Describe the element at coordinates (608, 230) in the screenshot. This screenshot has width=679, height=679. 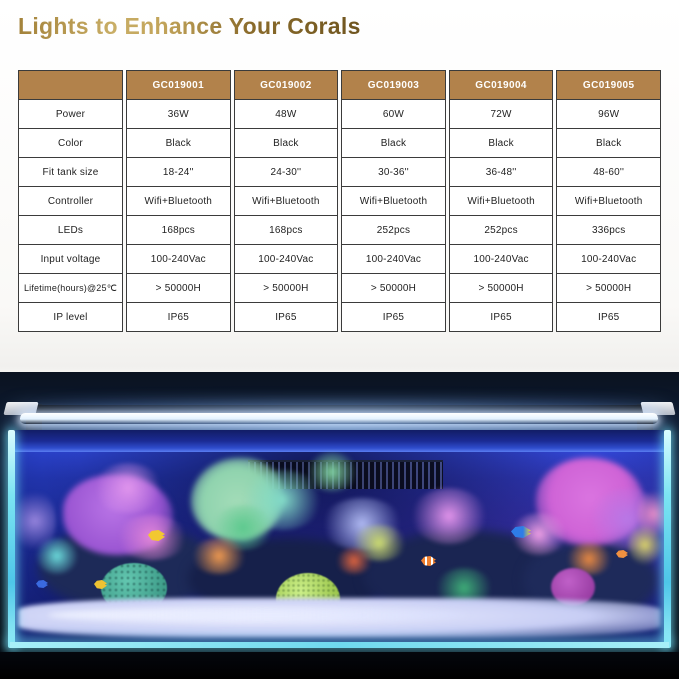
I see `spec-cell: 336pcs` at that location.